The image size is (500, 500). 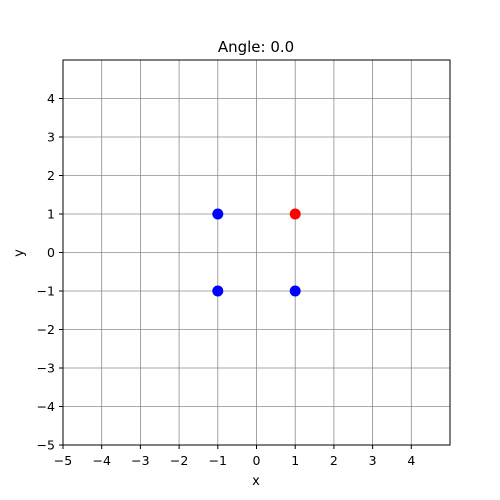 What do you see at coordinates (46, 406) in the screenshot?
I see `y-tick-label: −4` at bounding box center [46, 406].